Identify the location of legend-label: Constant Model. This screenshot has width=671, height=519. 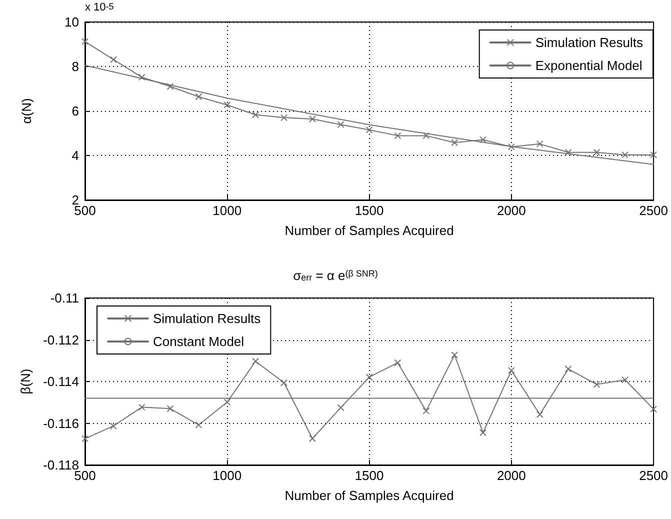
(198, 341).